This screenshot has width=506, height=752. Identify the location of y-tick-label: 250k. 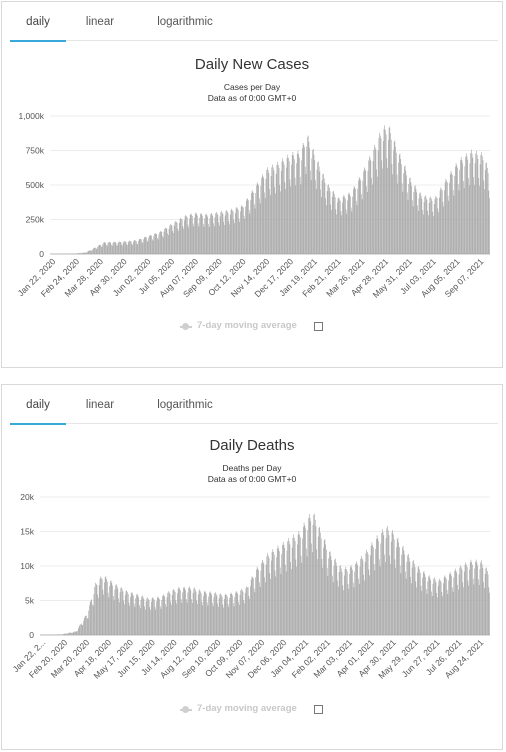
(35, 220).